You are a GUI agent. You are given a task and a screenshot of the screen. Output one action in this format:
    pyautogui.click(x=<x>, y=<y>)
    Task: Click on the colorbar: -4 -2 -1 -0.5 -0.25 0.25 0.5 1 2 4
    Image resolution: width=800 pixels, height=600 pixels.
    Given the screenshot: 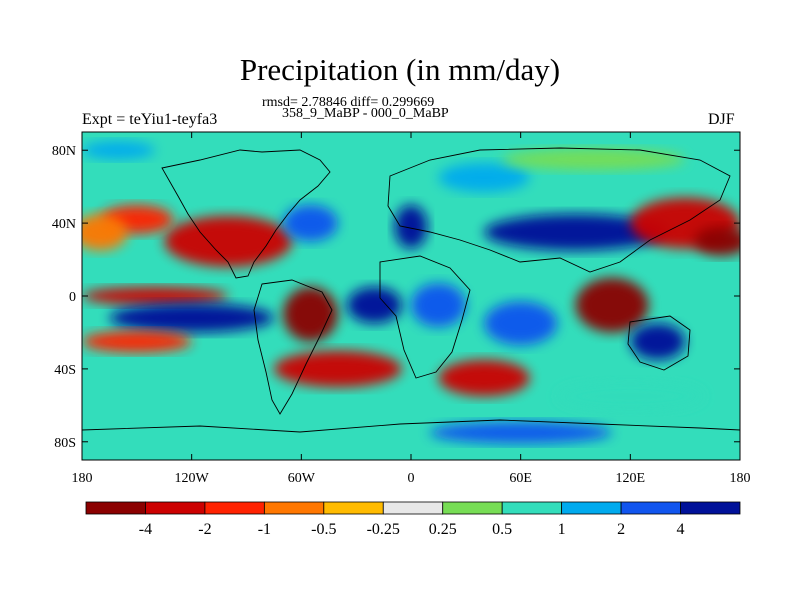 What is the action you would take?
    pyautogui.click(x=413, y=519)
    